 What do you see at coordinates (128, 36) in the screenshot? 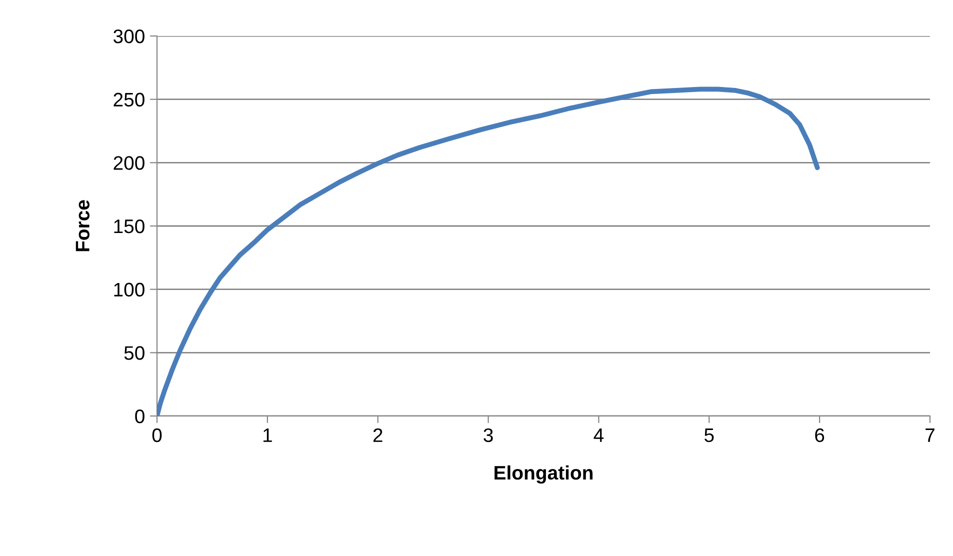
I see `y-tick-label: 300` at bounding box center [128, 36].